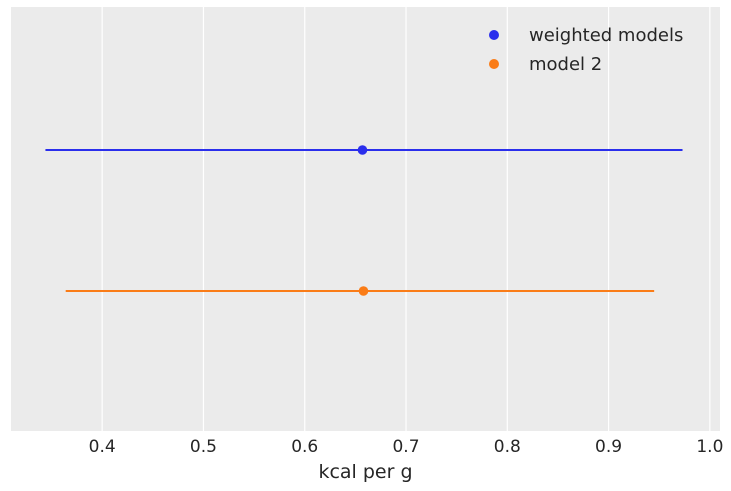 The image size is (731, 491). Describe the element at coordinates (586, 50) in the screenshot. I see `legend: weighted models model 2` at that location.